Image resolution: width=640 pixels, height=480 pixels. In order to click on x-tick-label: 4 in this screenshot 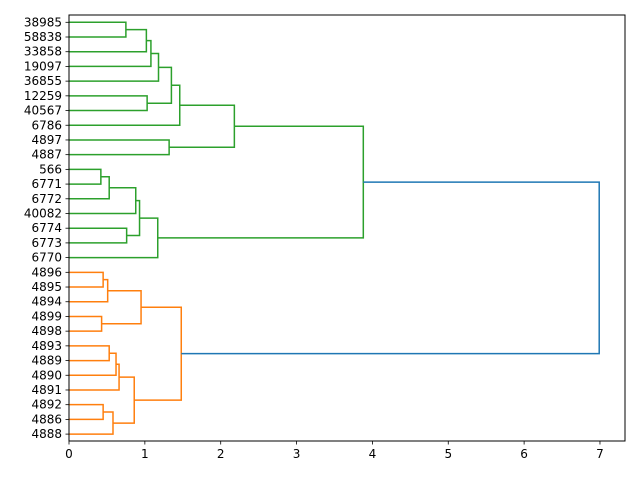, I will do `click(373, 454)`.